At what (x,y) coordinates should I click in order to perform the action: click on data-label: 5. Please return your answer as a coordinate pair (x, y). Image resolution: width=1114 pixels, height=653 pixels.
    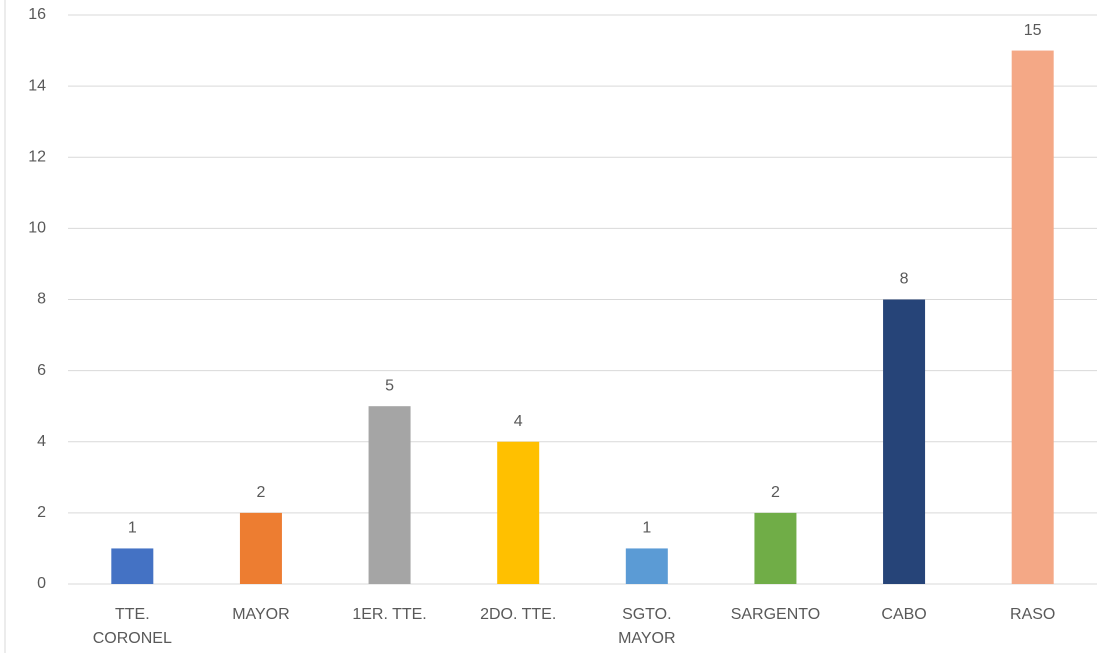
    Looking at the image, I should click on (389, 385).